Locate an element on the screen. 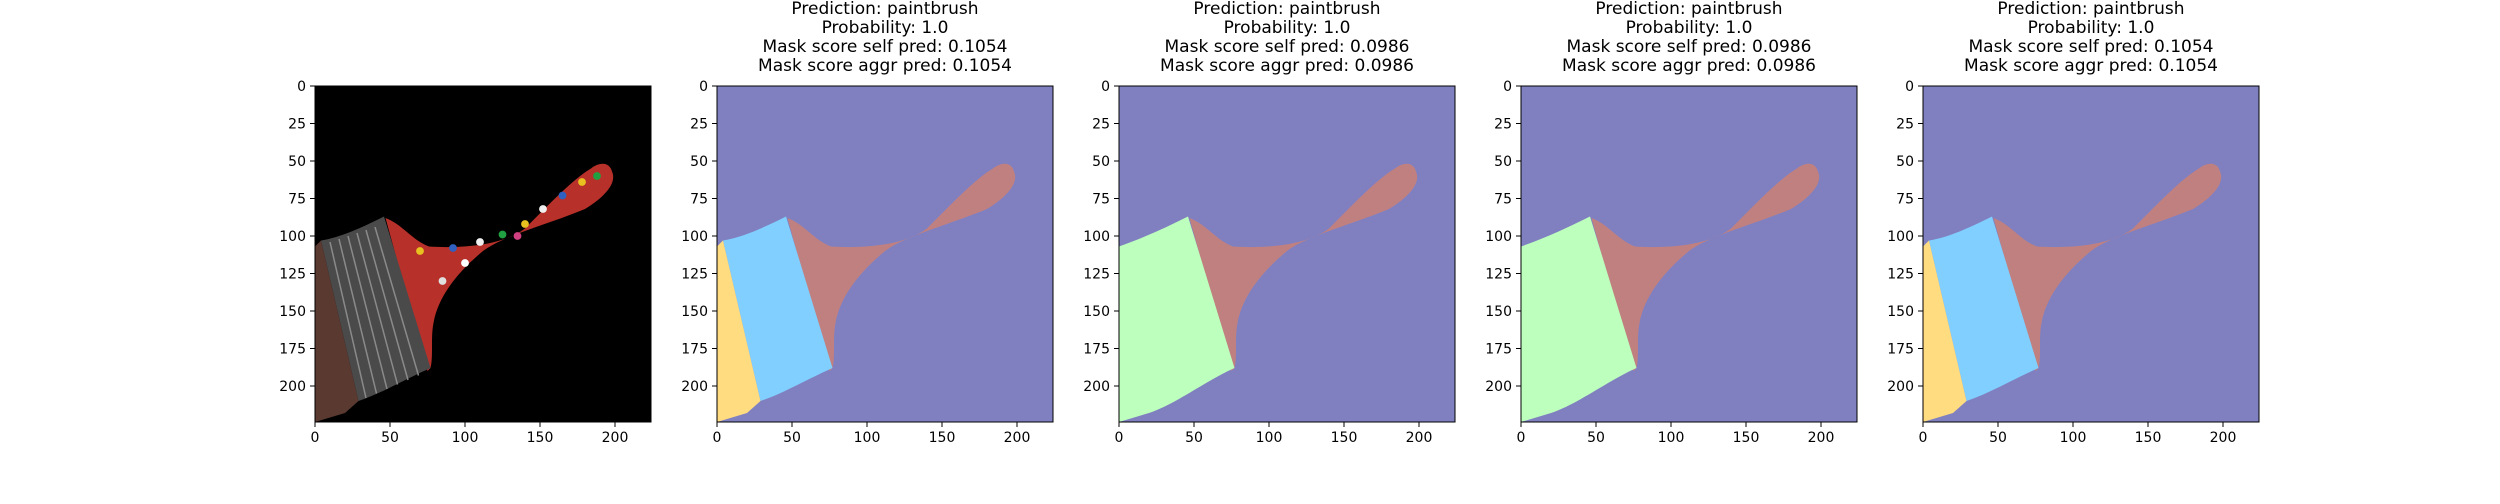 The width and height of the screenshot is (2500, 504). brush-ferrule-photo is located at coordinates (376, 308).